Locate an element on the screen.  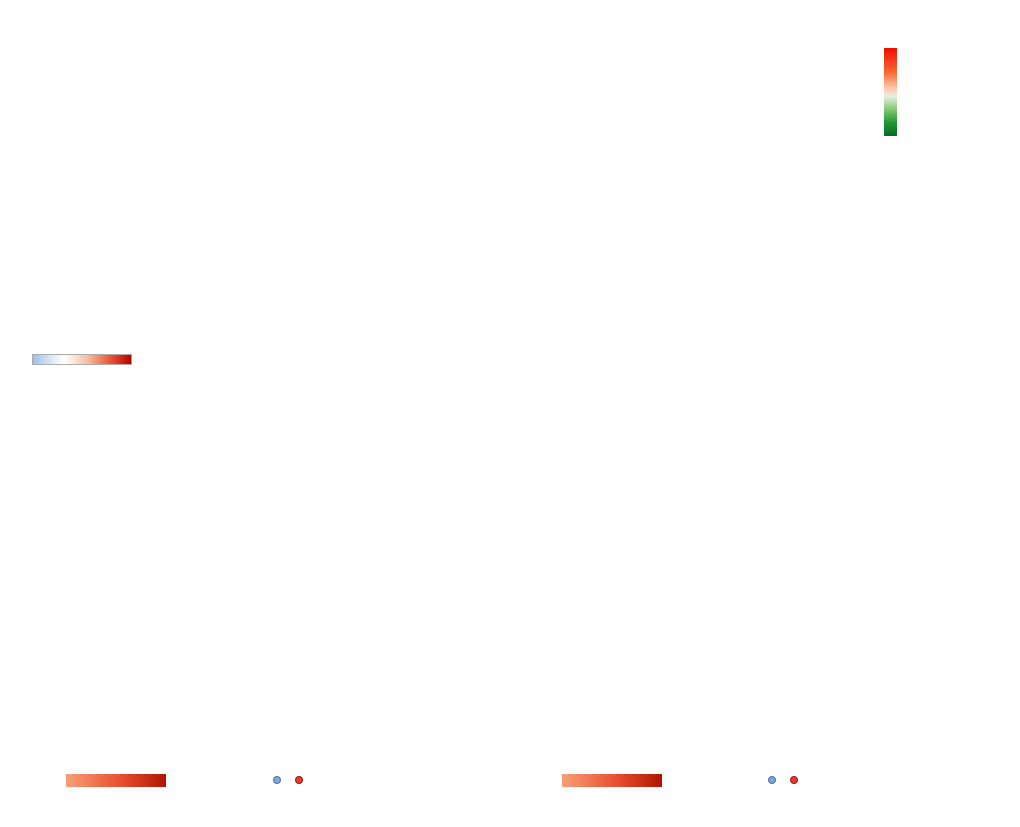
logfc-color-scale is located at coordinates (92, 358).